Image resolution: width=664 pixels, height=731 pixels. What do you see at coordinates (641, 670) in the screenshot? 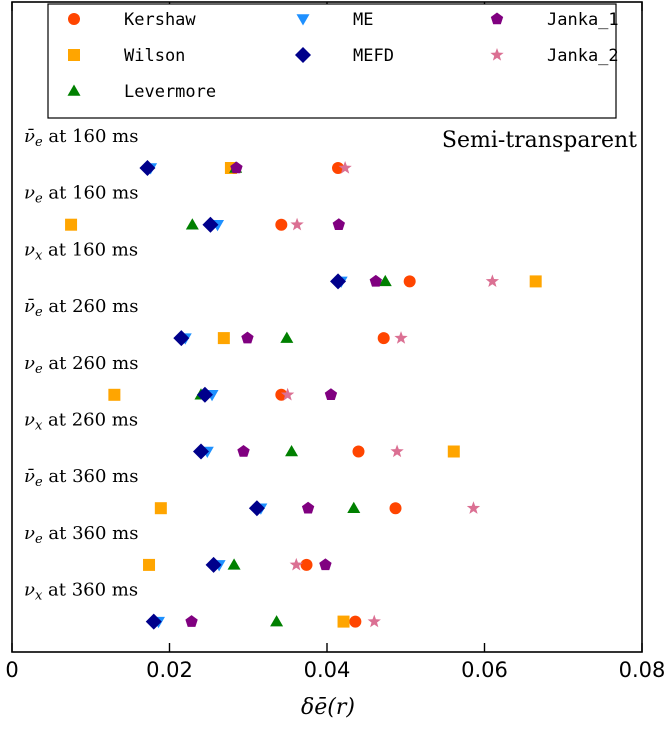
I see `x-tick-label-4: 0.08` at bounding box center [641, 670].